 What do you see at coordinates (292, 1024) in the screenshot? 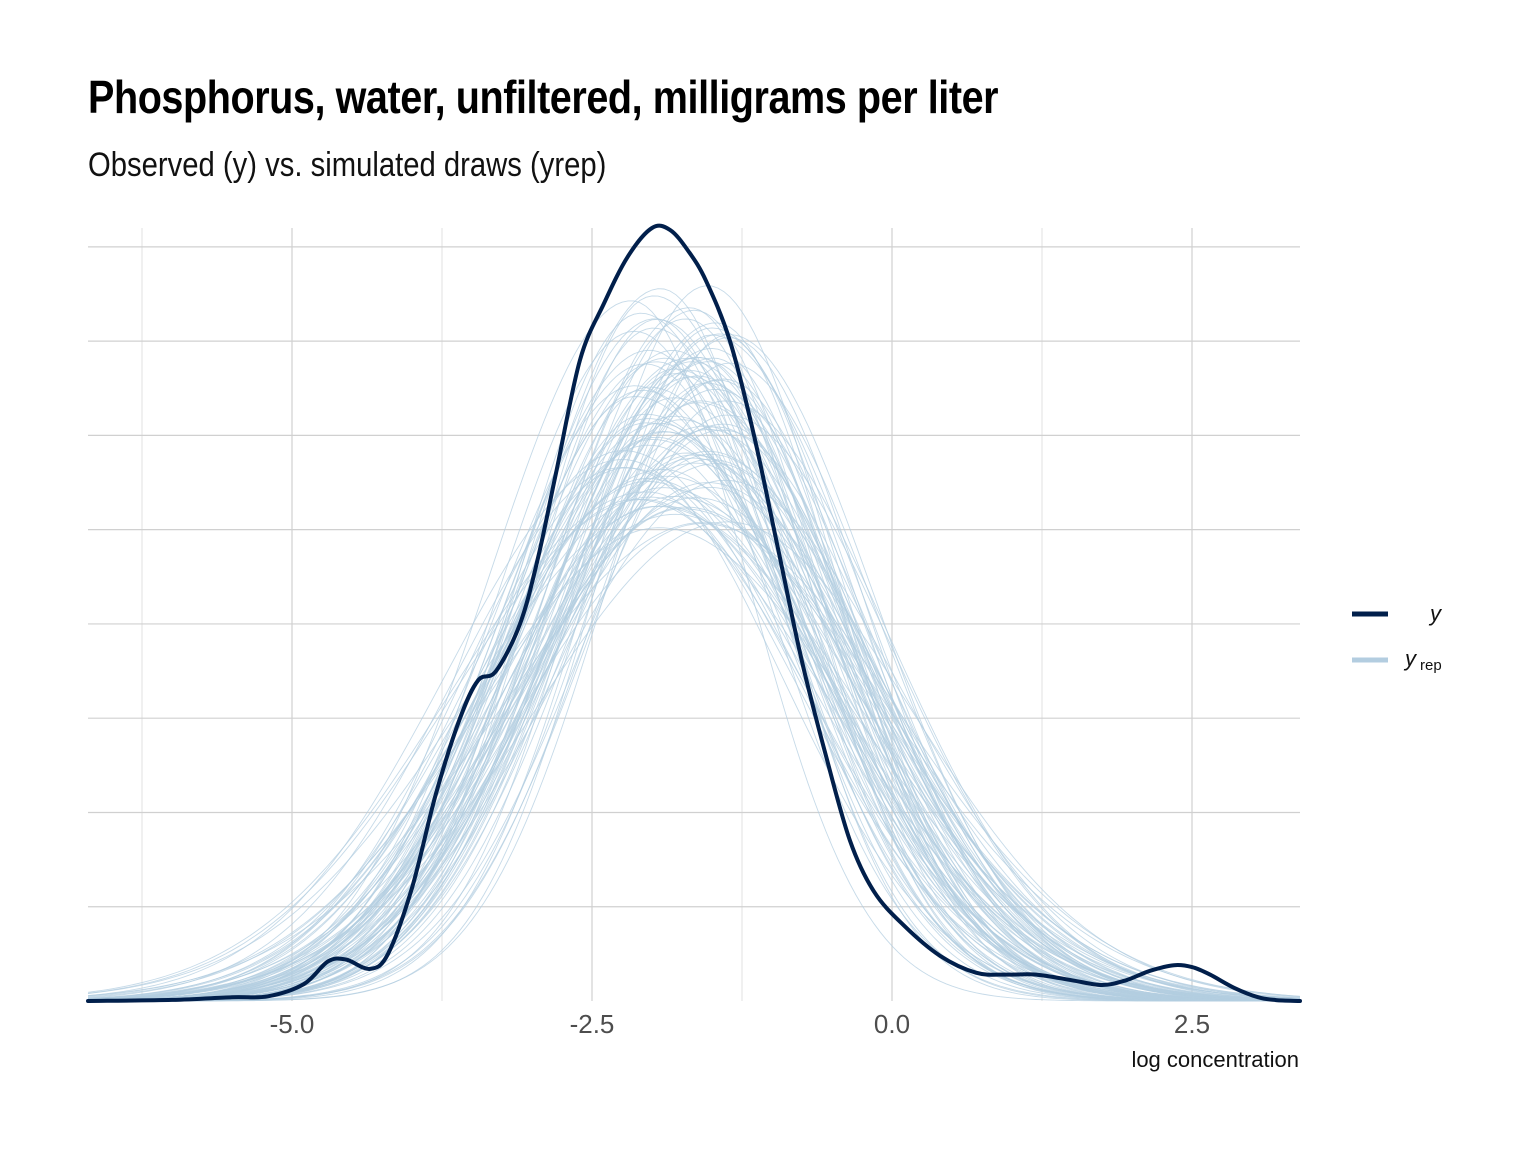
I see `x-tick-label: -5.0` at bounding box center [292, 1024].